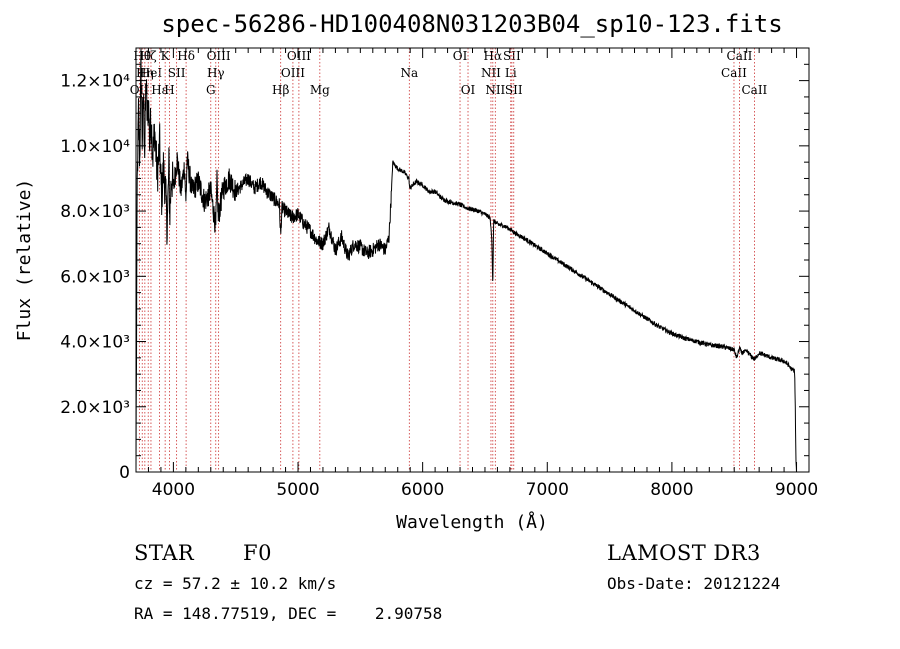 This screenshot has height=649, width=900. What do you see at coordinates (422, 490) in the screenshot?
I see `x-tick-label: 6000` at bounding box center [422, 490].